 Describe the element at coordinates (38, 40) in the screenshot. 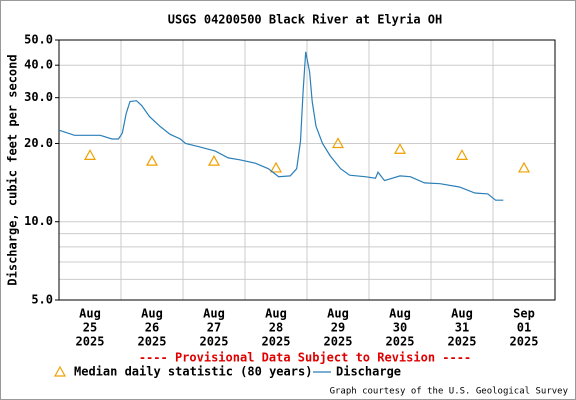

I see `y-tick-label: 50.0` at that location.